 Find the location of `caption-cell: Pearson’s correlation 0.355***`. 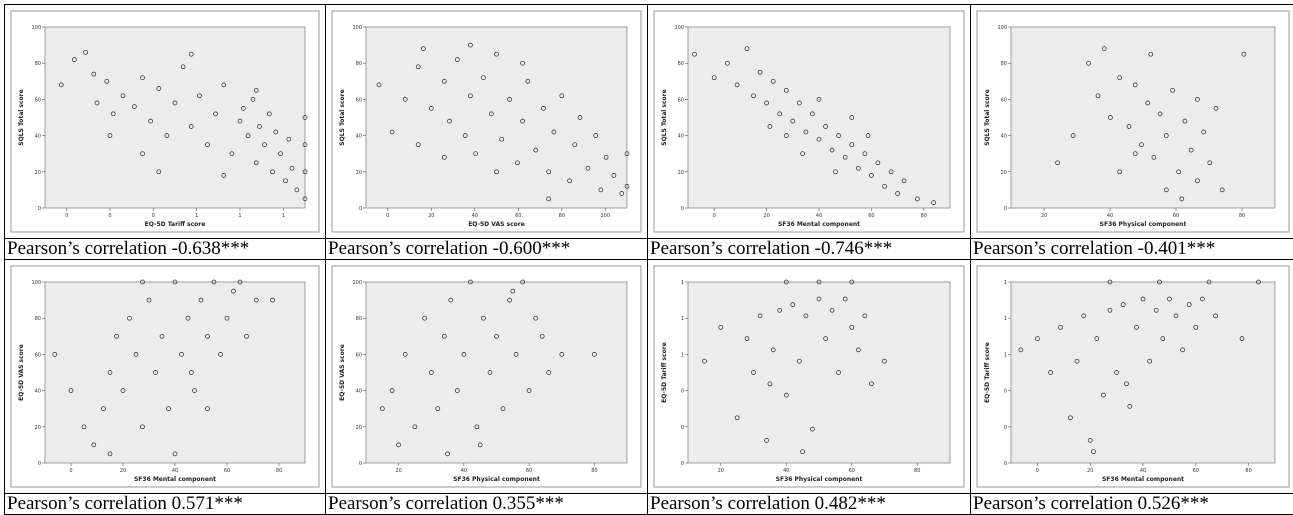

caption-cell: Pearson’s correlation 0.355*** is located at coordinates (487, 504).